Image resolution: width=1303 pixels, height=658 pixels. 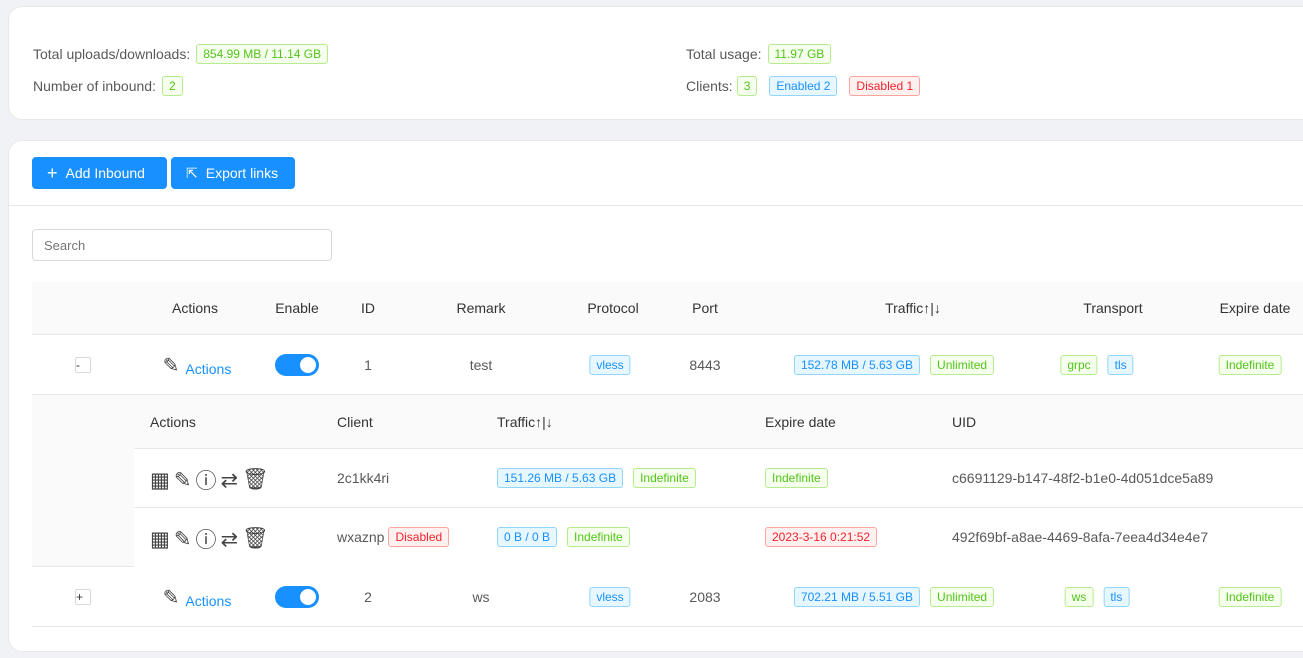 I want to click on total-label: Total uploads/downloads:, so click(x=112, y=54).